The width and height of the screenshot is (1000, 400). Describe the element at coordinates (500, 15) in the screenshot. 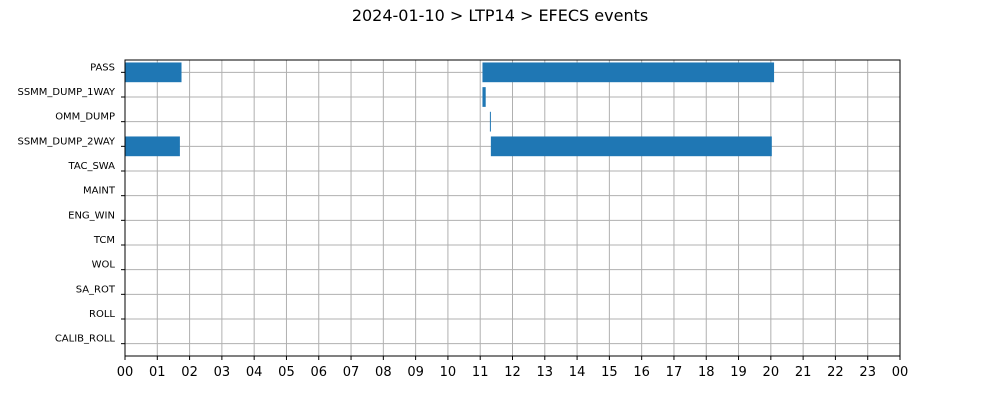

I see `chart-title: 2024-01-10 > LTP14 > EFECS events` at that location.